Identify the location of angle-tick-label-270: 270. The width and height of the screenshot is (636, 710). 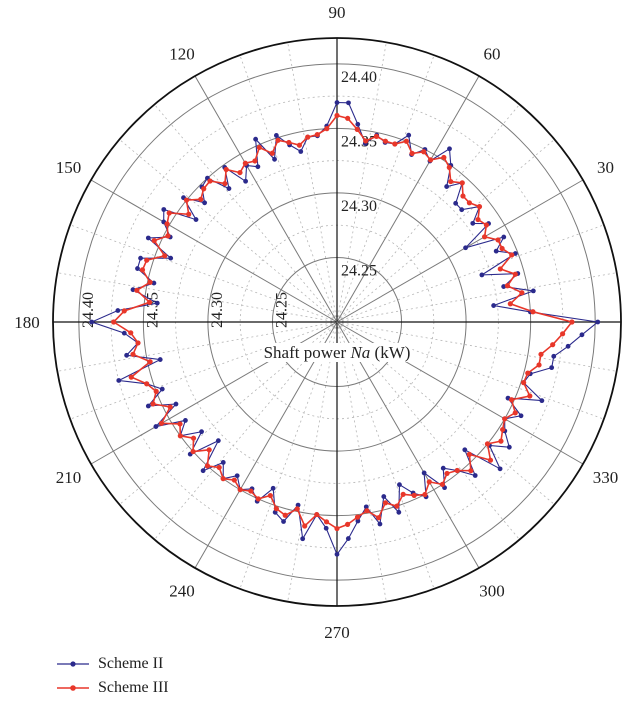
(337, 632).